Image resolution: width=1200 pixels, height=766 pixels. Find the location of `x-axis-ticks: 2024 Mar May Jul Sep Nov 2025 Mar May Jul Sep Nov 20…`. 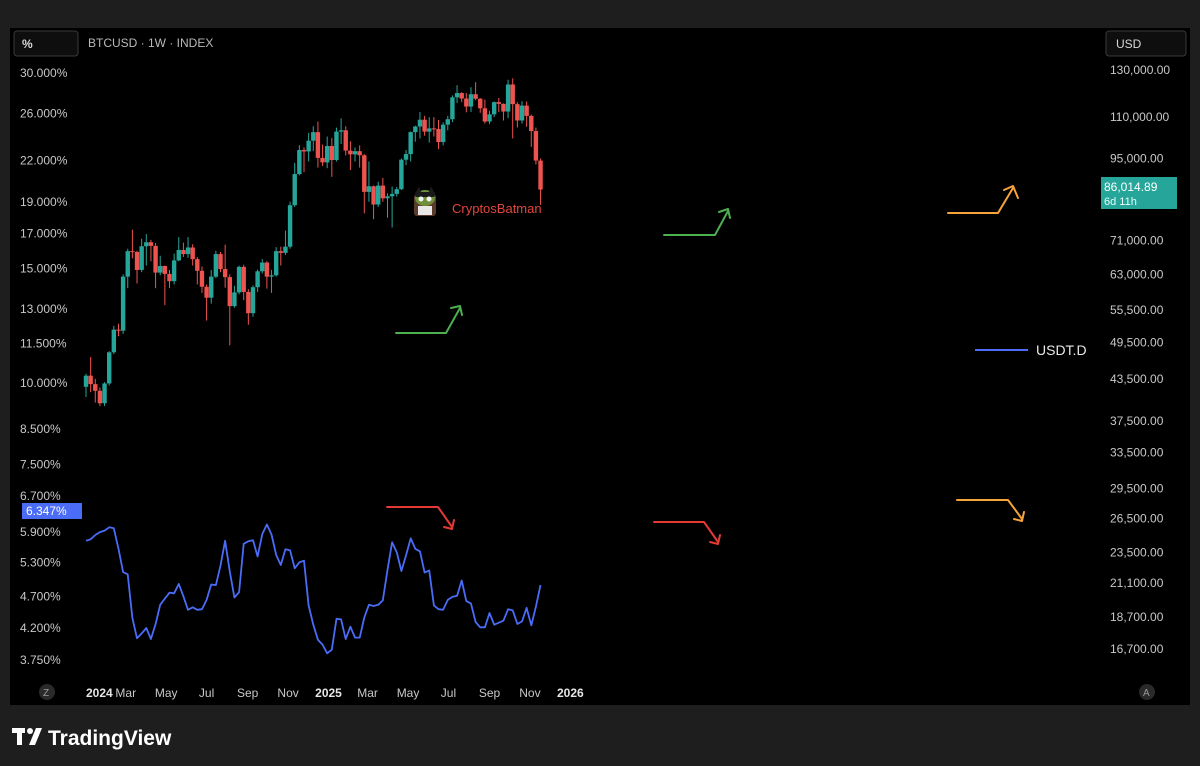

x-axis-ticks: 2024 Mar May Jul Sep Nov 2025 Mar May Jul Sep Nov 20… is located at coordinates (335, 693).